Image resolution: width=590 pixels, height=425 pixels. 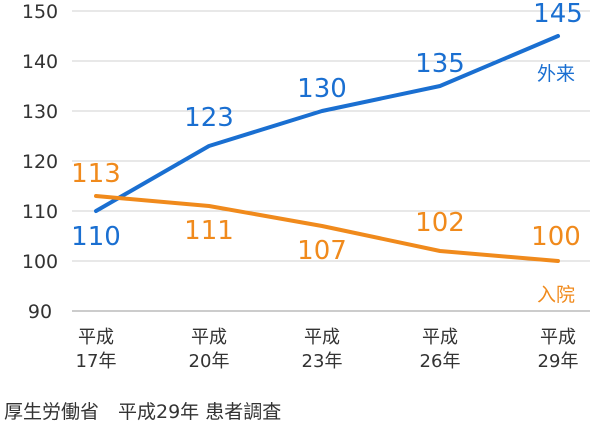 I want to click on source-note: 厚生労働省 平成29年 患者調査, so click(x=143, y=412).